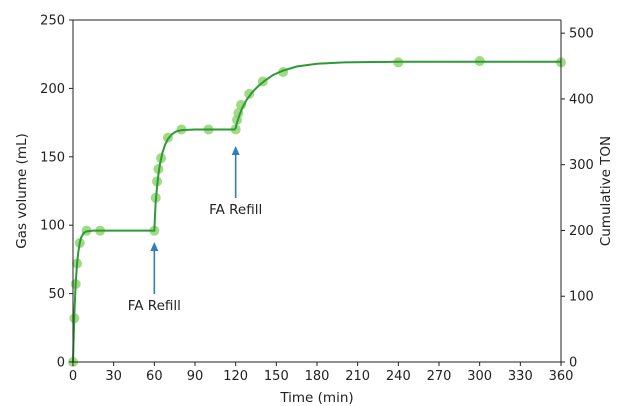  Describe the element at coordinates (316, 398) in the screenshot. I see `x-axis-title: Time (min)` at that location.